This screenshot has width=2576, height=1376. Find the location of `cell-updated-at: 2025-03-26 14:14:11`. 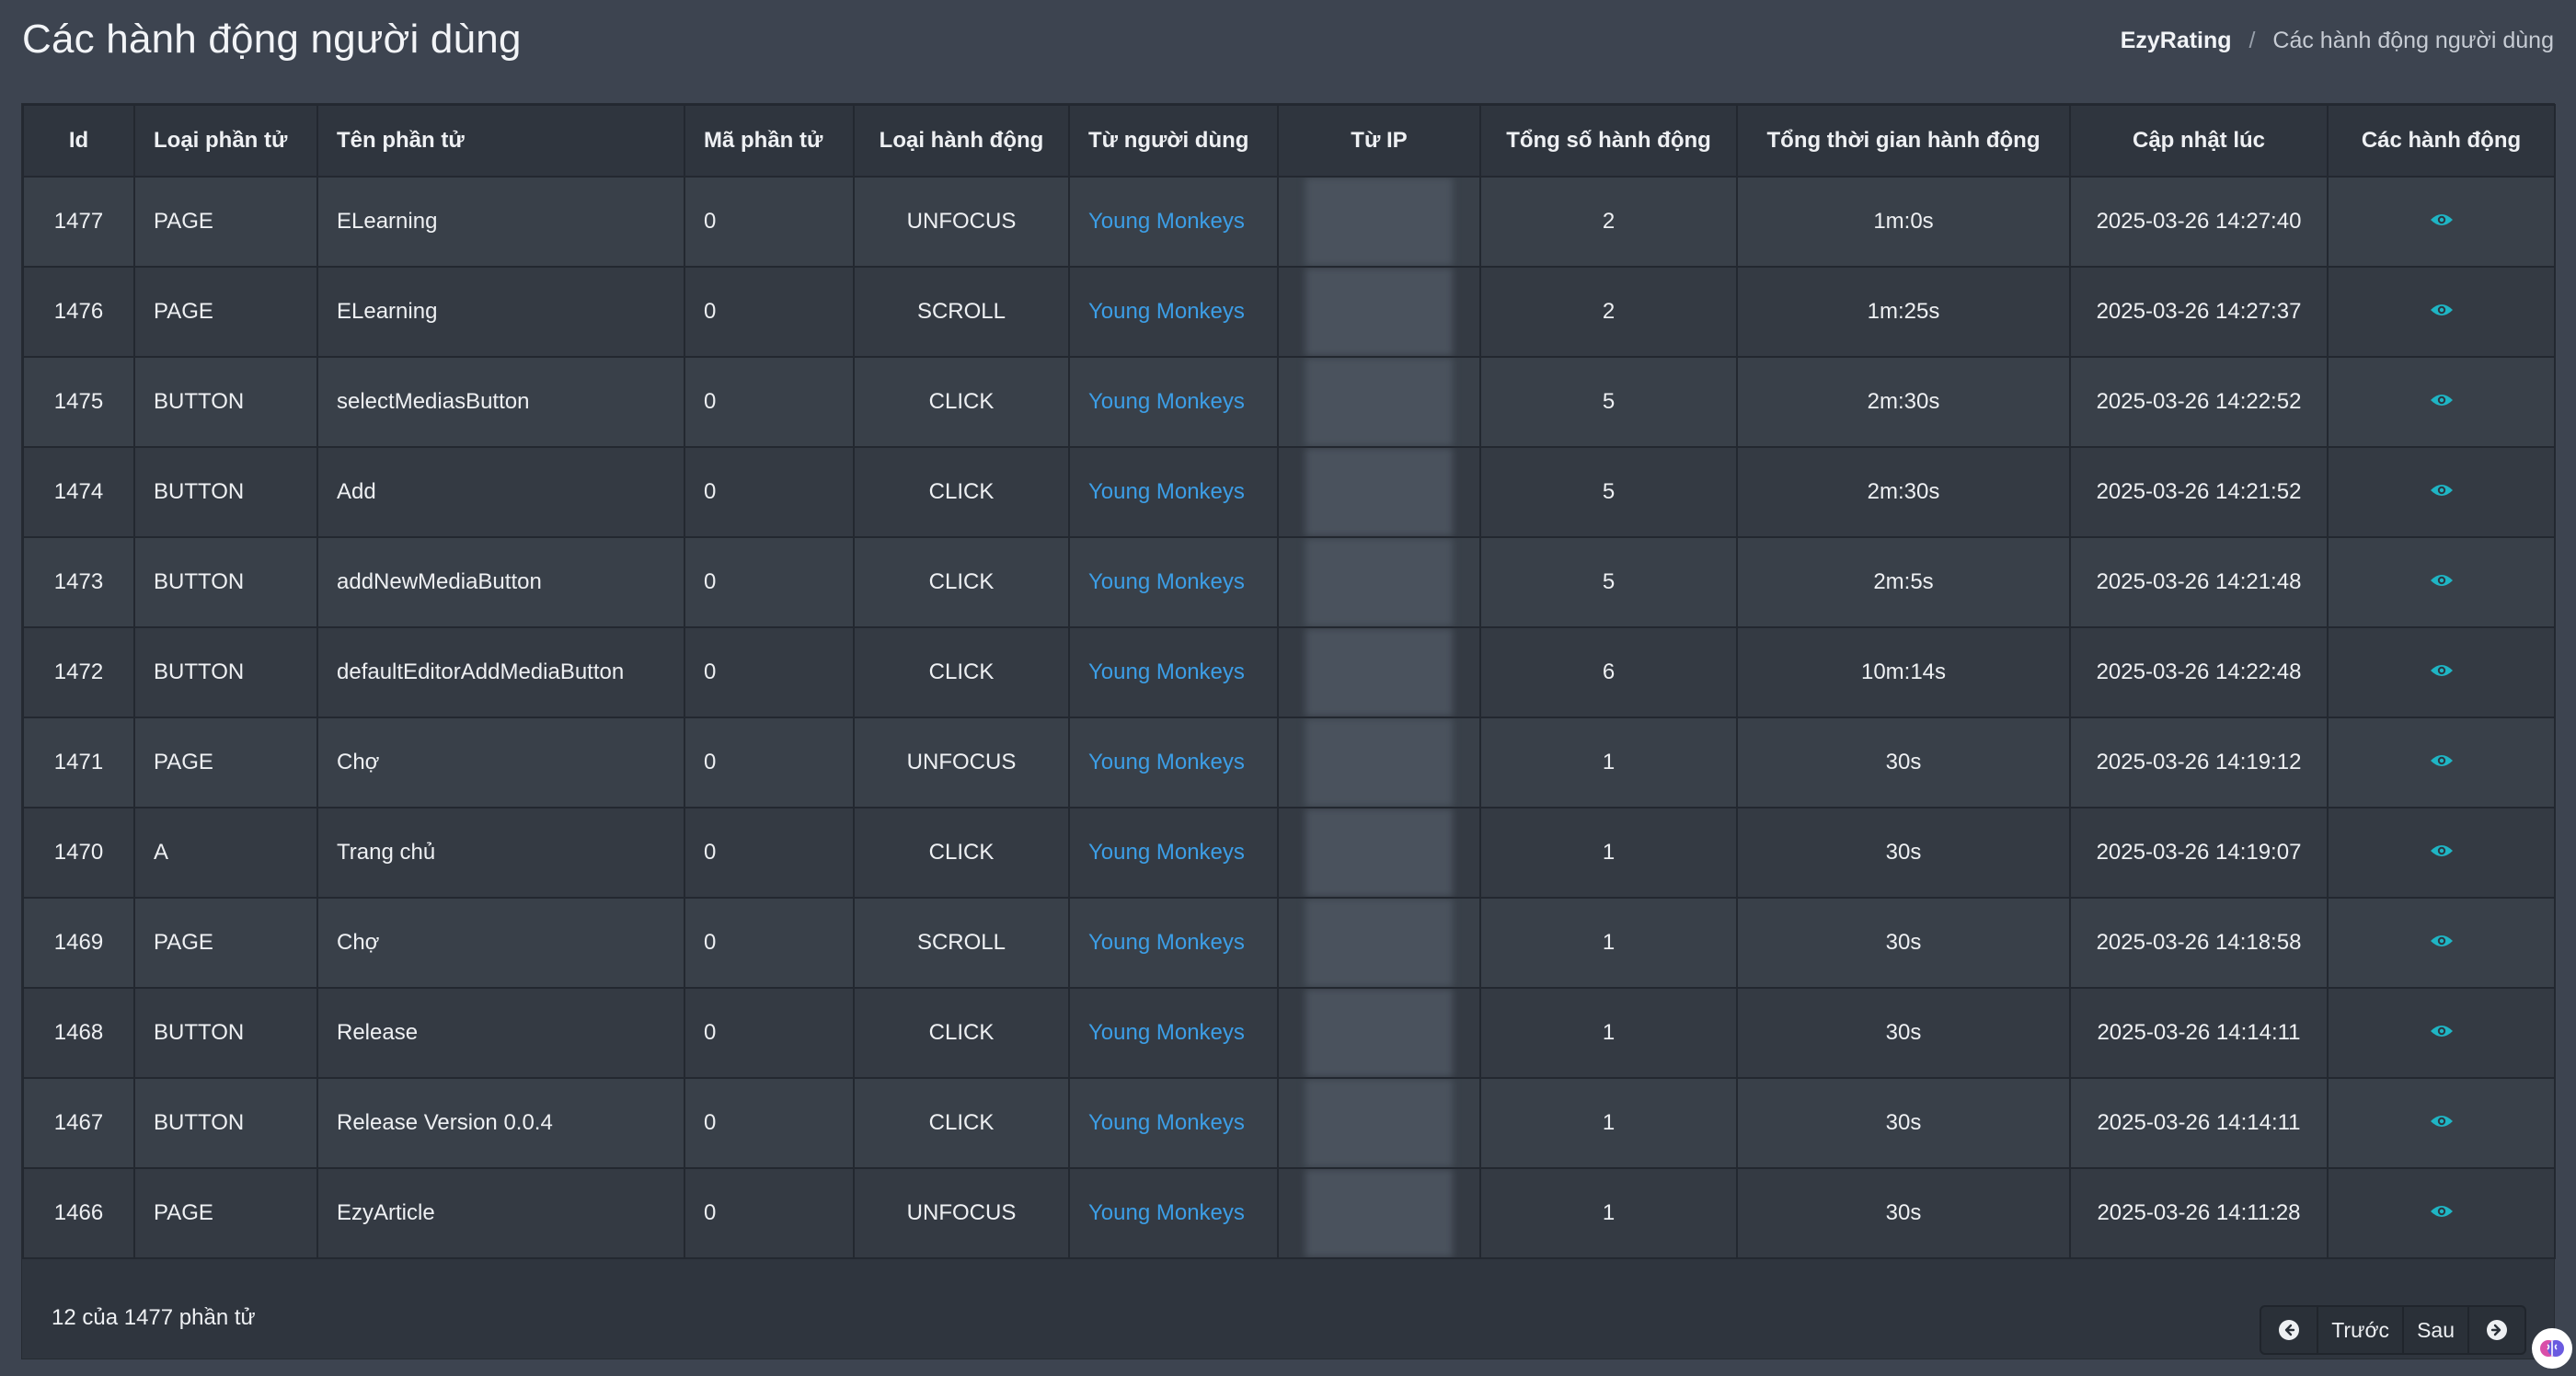

cell-updated-at: 2025-03-26 14:14:11 is located at coordinates (2199, 1123).